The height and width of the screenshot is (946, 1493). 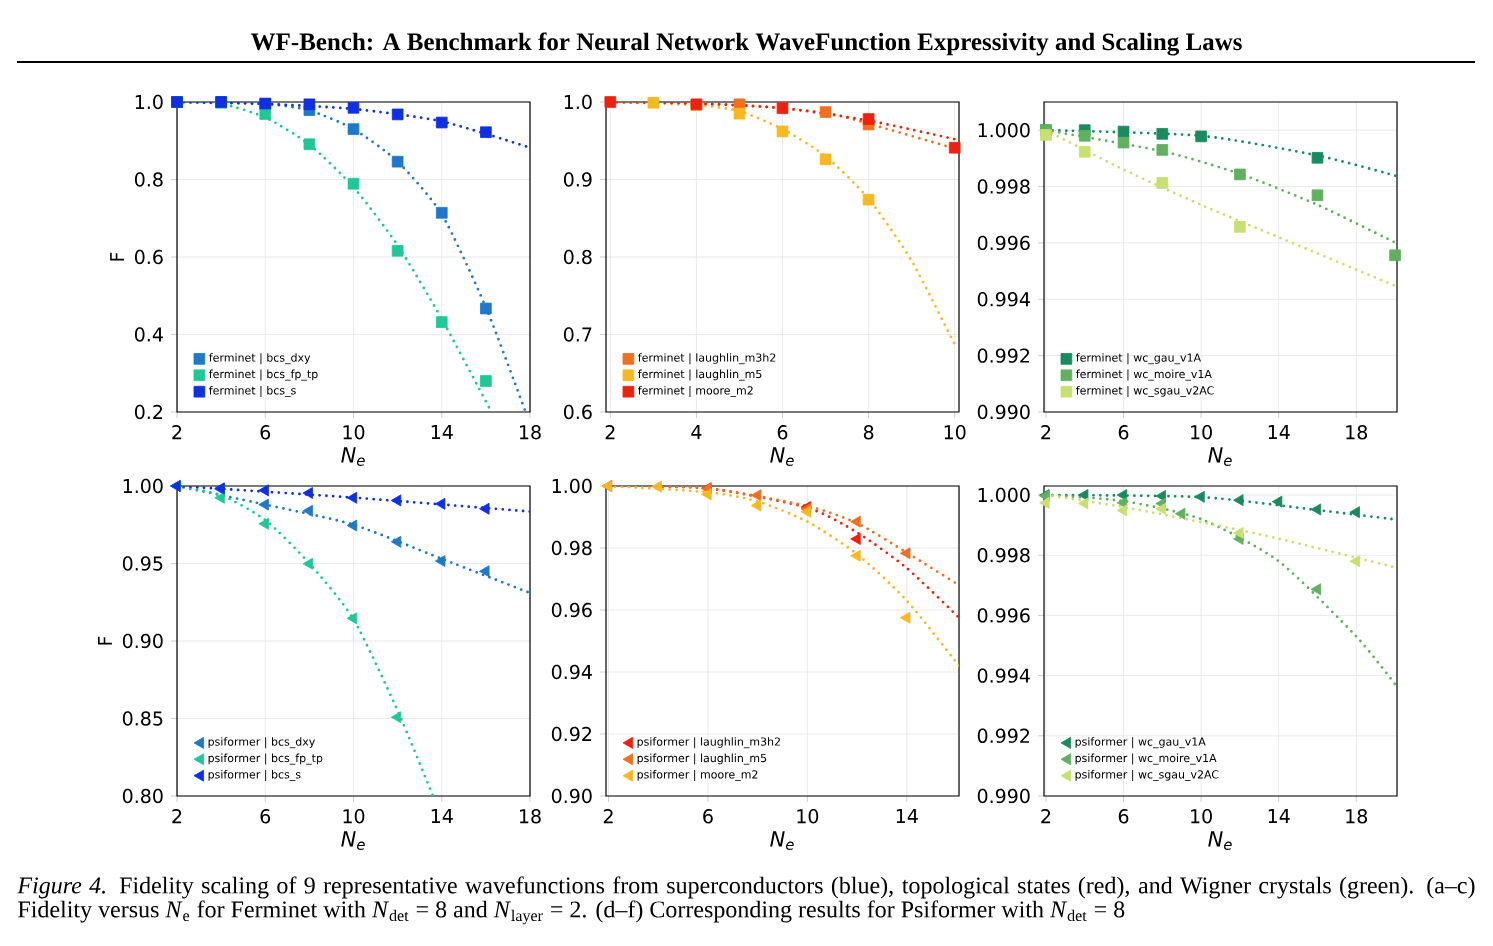 I want to click on y-tick-label: 0.7, so click(x=577, y=334).